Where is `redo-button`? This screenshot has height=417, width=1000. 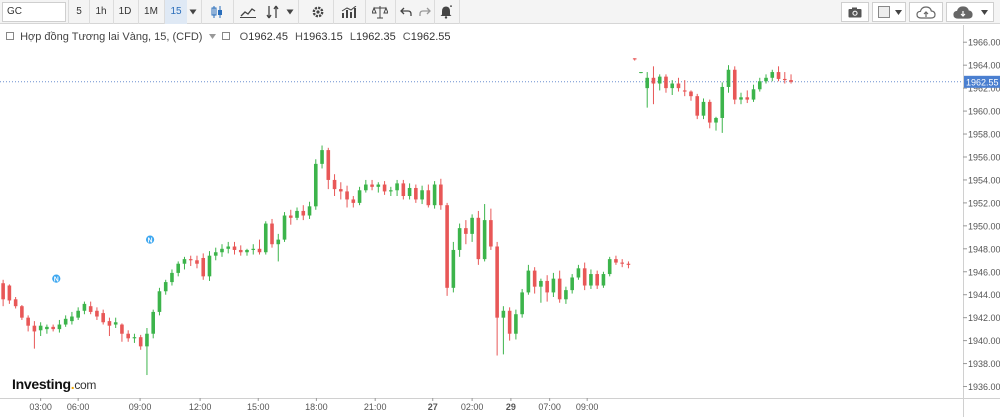 redo-button is located at coordinates (425, 12).